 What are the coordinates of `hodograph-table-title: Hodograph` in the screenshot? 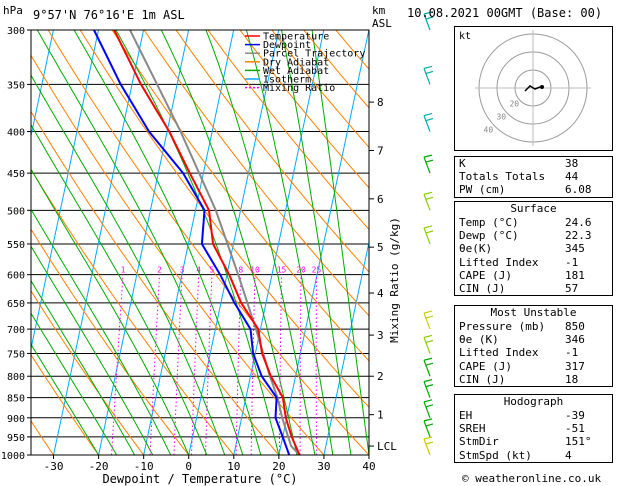 It's located at (533, 401).